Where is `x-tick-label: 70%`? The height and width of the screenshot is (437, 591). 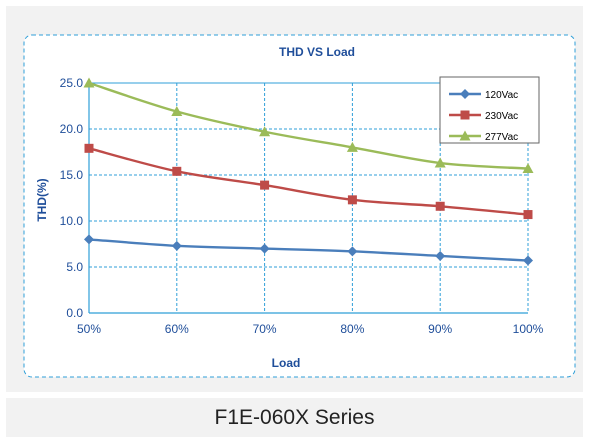
x-tick-label: 70% is located at coordinates (265, 329).